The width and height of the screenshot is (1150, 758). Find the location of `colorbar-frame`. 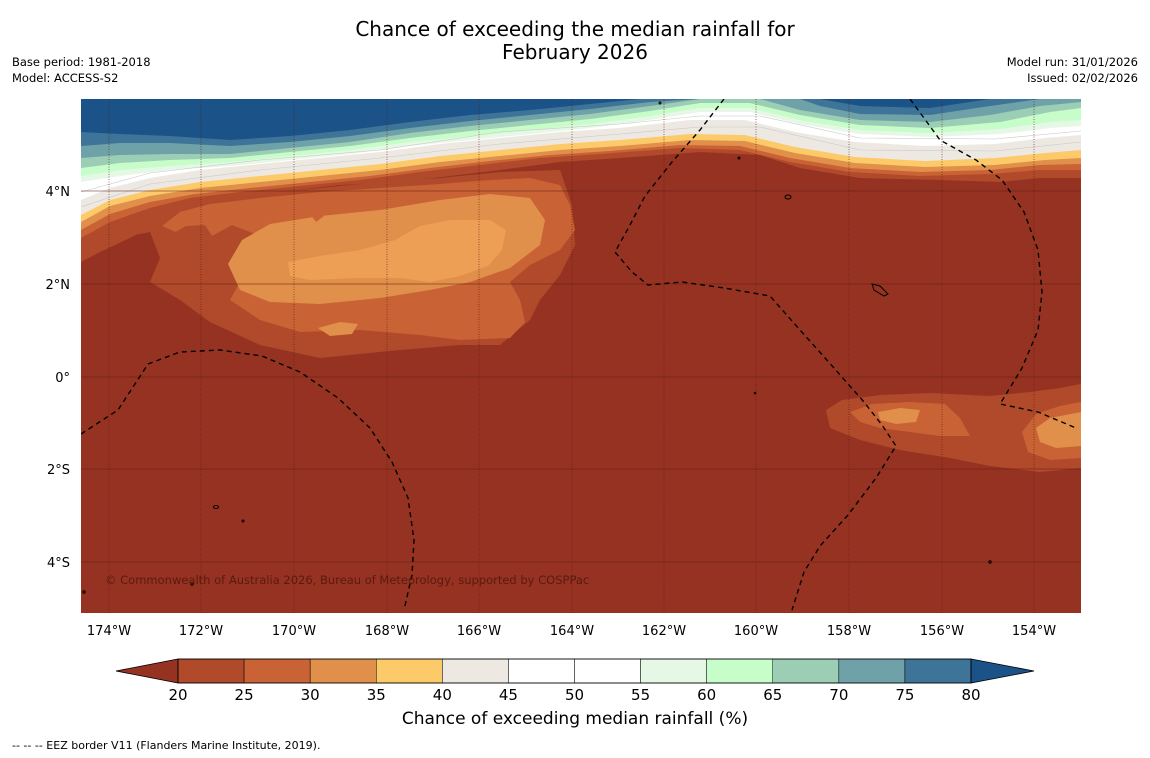

colorbar-frame is located at coordinates (574, 671).